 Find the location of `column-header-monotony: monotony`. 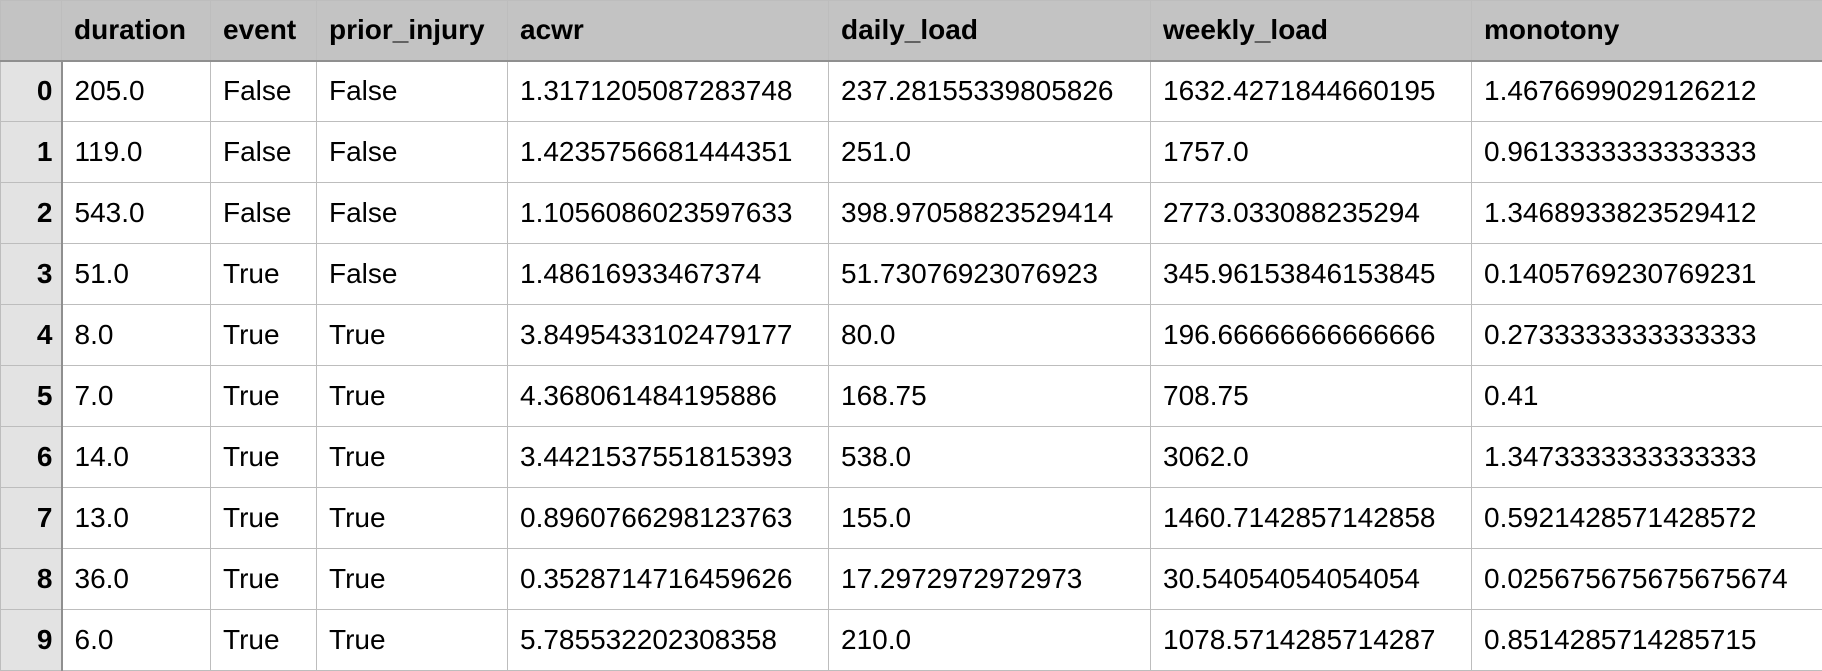

column-header-monotony: monotony is located at coordinates (1647, 31).